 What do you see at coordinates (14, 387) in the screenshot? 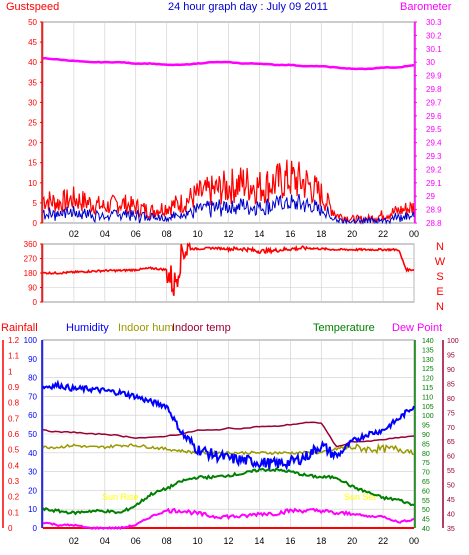
I see `rain-tick-label: 0.9` at bounding box center [14, 387].